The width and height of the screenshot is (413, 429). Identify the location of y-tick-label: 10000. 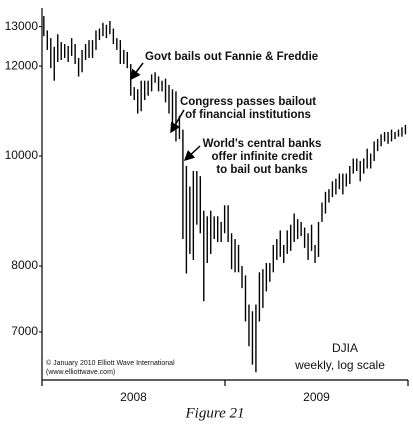
(22, 155).